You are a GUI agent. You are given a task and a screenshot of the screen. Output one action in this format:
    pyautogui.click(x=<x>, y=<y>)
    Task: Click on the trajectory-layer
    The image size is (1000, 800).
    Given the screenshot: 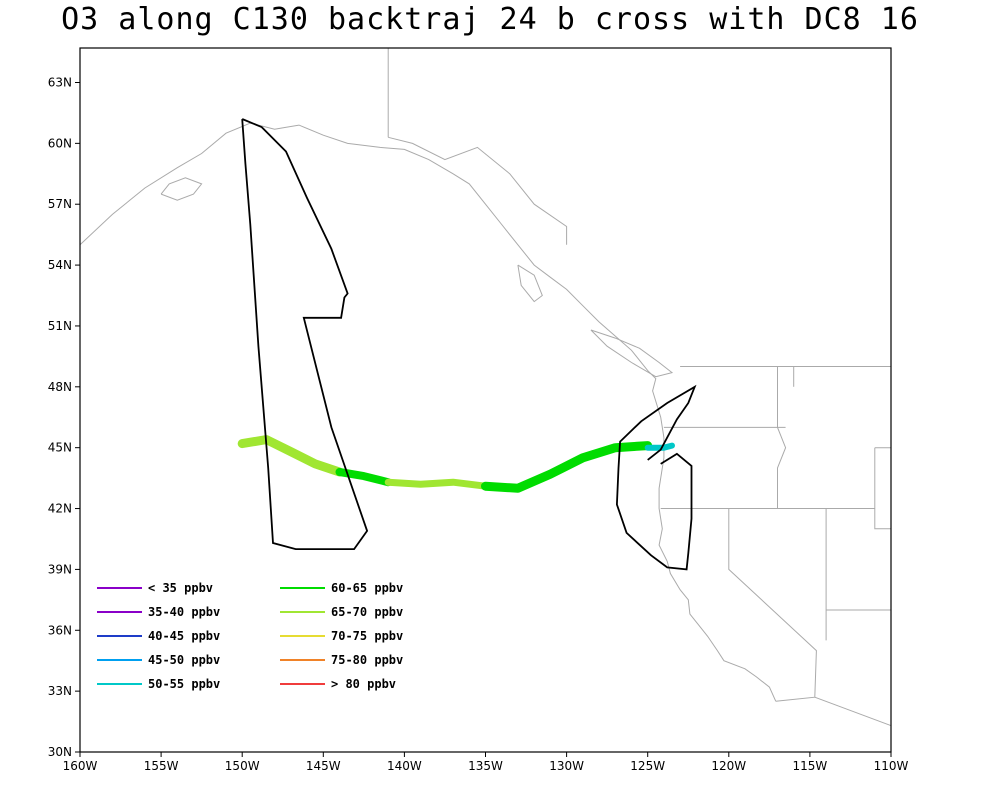 What is the action you would take?
    pyautogui.click(x=456, y=464)
    